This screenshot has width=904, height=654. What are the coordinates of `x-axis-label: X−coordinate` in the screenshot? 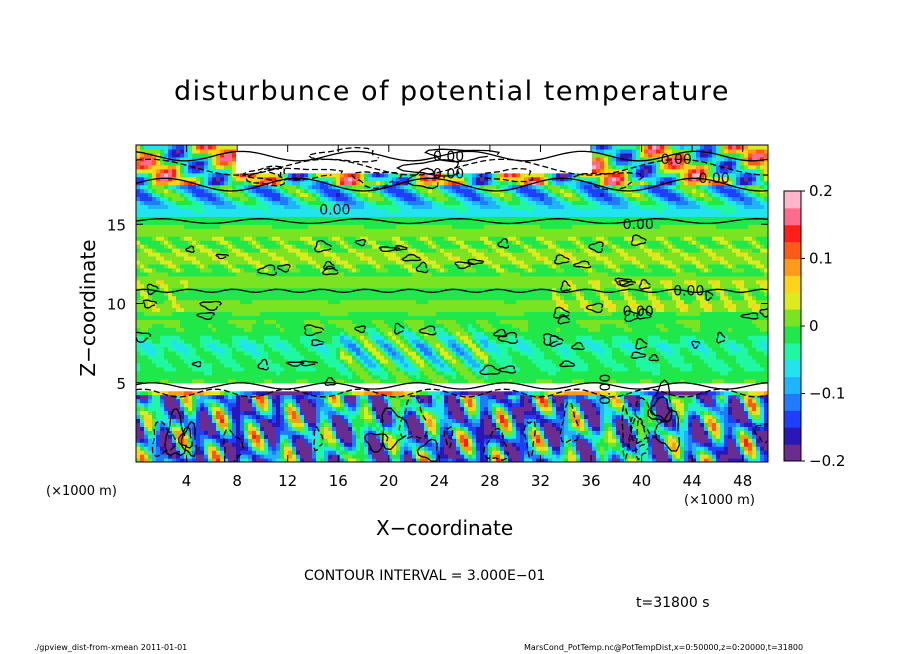 It's located at (445, 528).